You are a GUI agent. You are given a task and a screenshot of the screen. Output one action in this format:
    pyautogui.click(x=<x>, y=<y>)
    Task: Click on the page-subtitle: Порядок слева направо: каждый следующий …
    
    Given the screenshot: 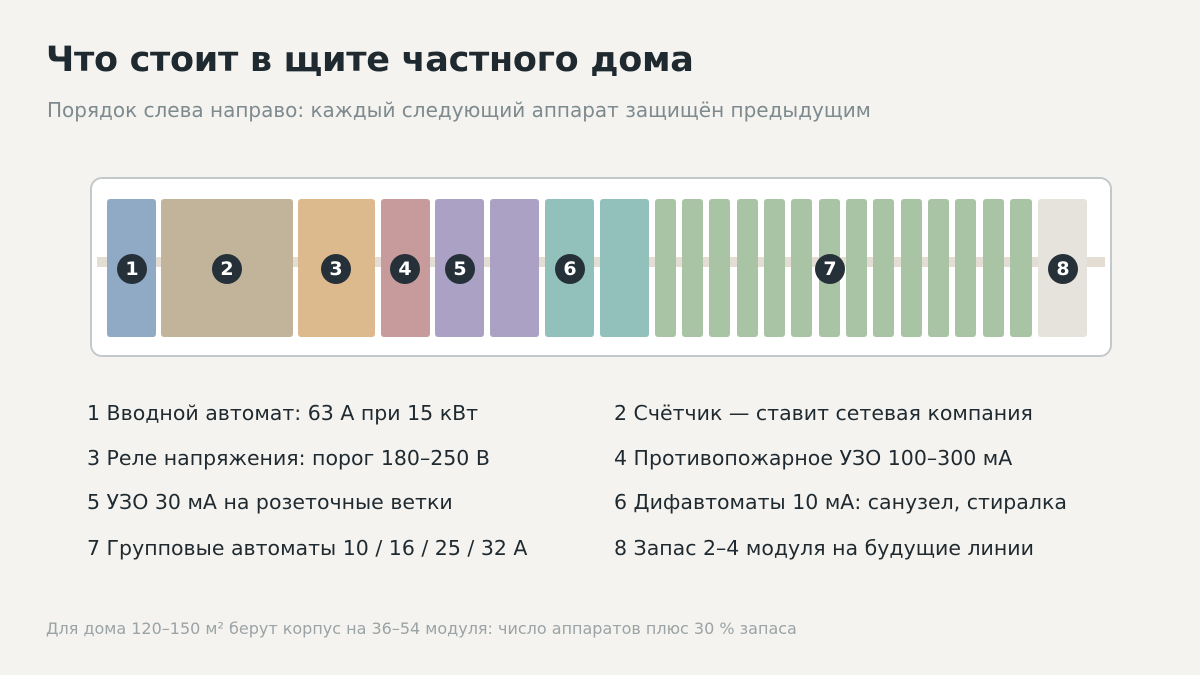 What is the action you would take?
    pyautogui.click(x=459, y=110)
    